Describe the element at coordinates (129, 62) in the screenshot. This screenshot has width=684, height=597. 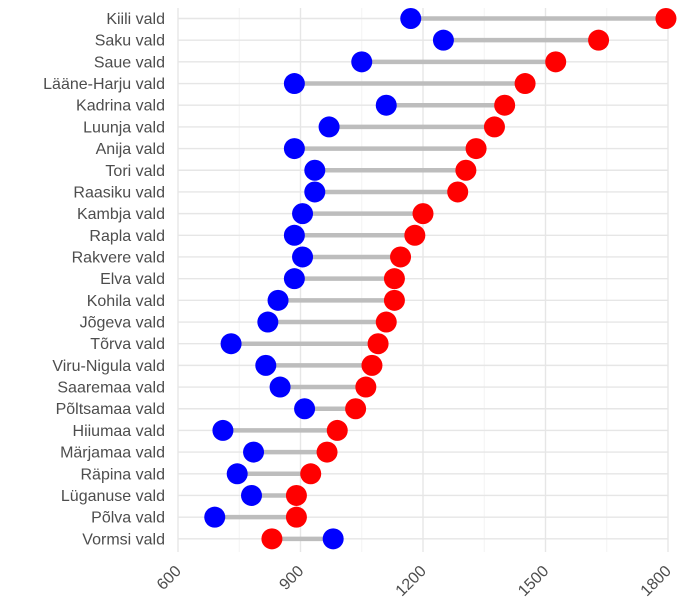
I see `category-label: Saue vald` at that location.